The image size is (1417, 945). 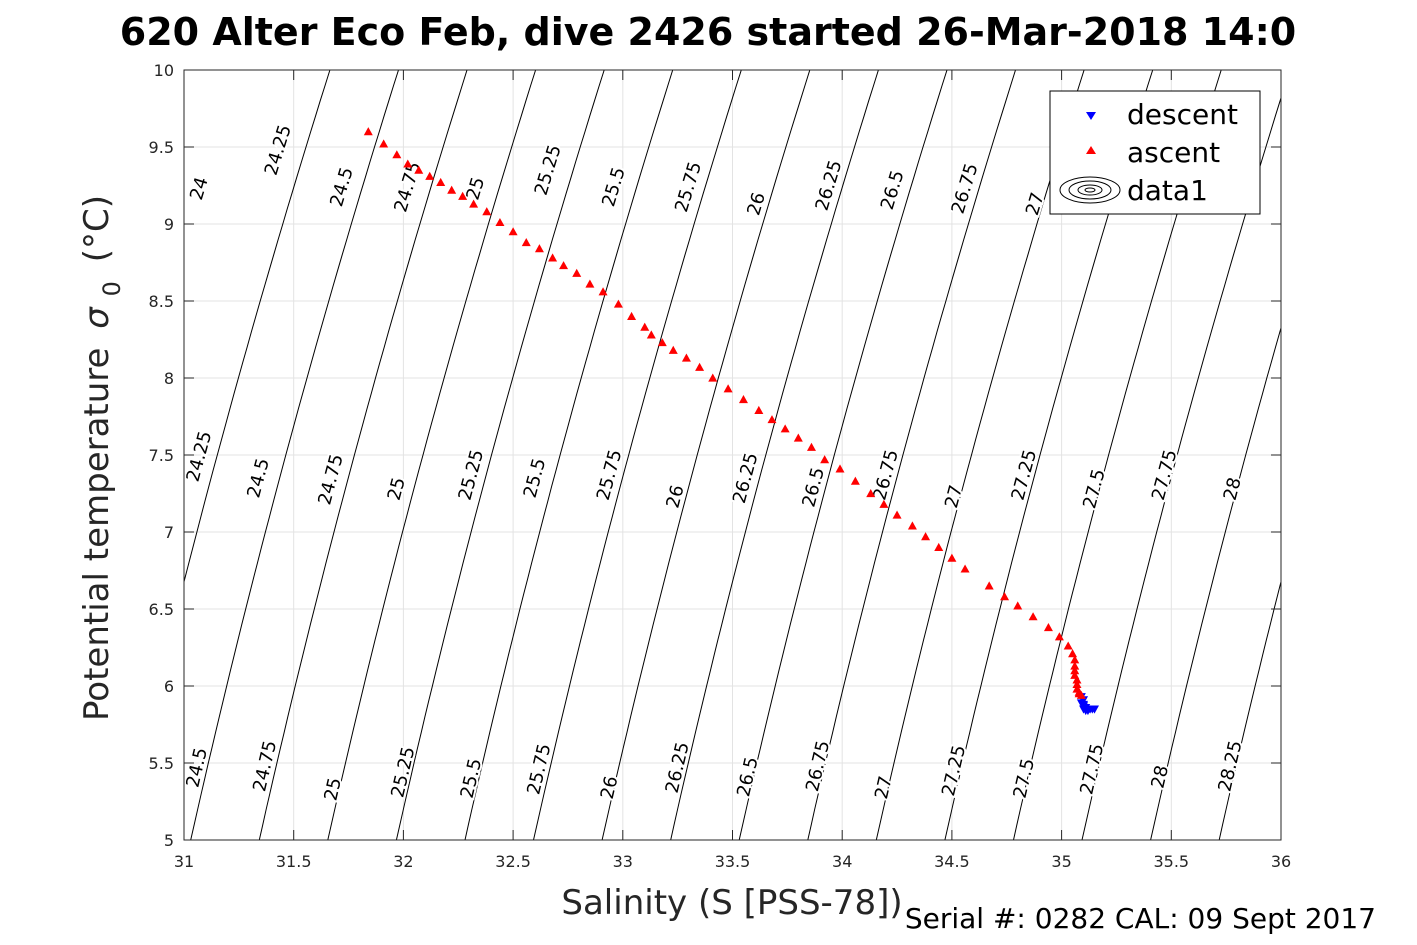 What do you see at coordinates (164, 70) in the screenshot?
I see `y-tick-label: 10` at bounding box center [164, 70].